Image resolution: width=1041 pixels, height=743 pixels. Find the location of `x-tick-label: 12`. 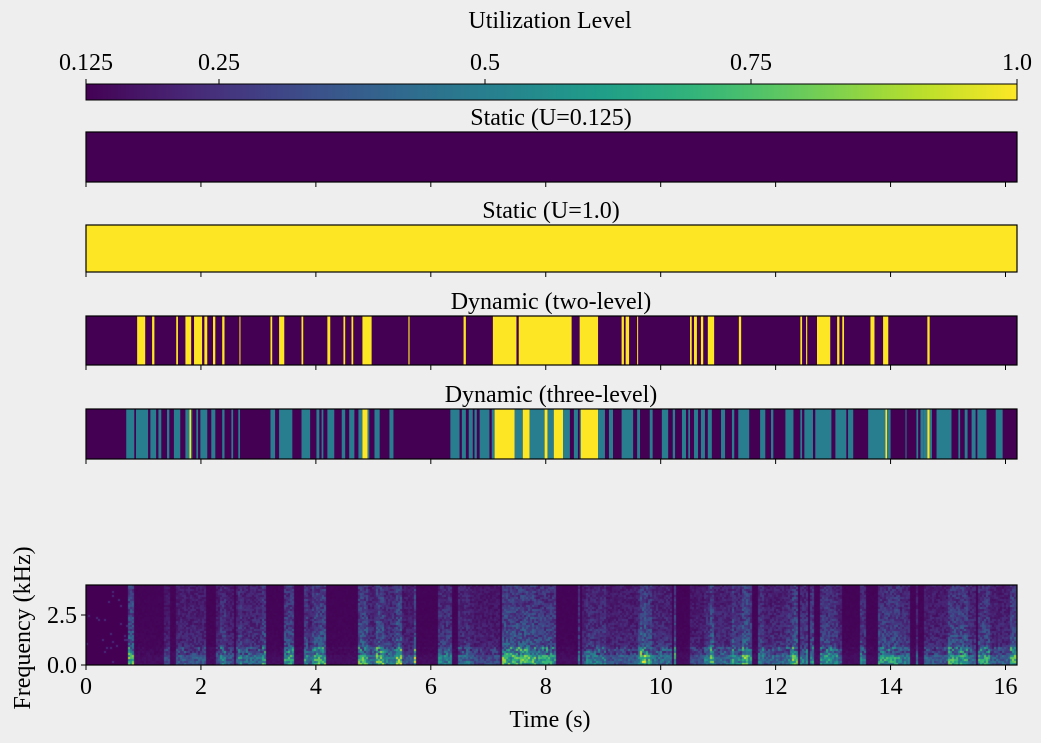

x-tick-label: 12 is located at coordinates (776, 687).